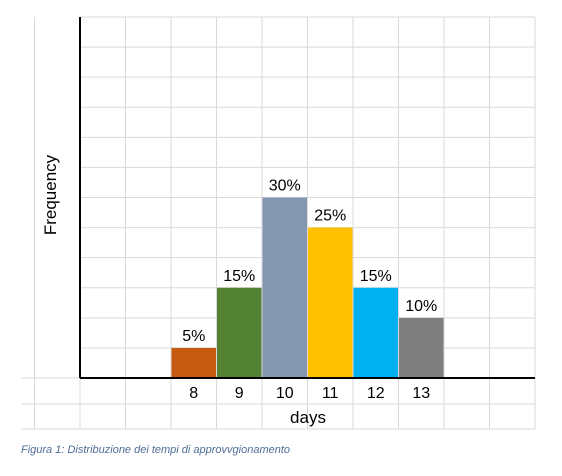 The image size is (562, 476). Describe the element at coordinates (421, 306) in the screenshot. I see `data-label-13: 10%` at that location.